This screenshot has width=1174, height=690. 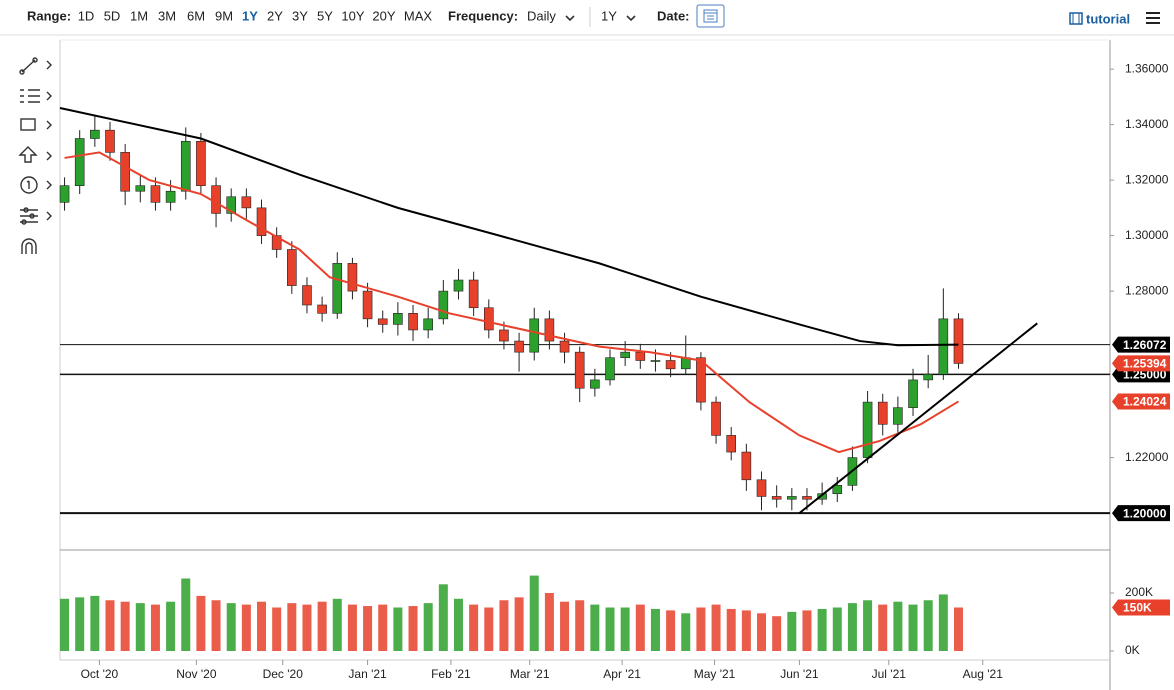 I want to click on tool-measure, so click(x=36, y=216).